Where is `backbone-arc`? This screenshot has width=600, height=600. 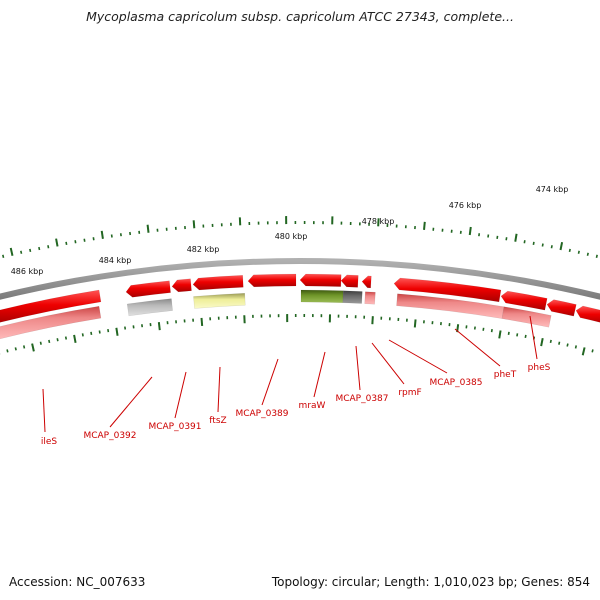 backbone-arc is located at coordinates (300, 279).